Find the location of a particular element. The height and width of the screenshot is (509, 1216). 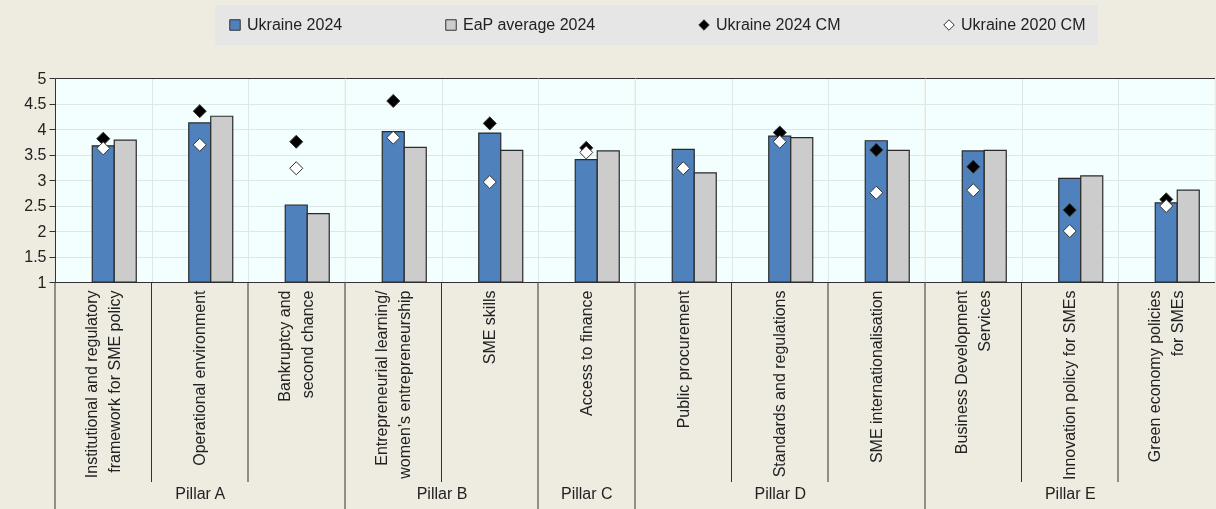

x-axis-title: Pillar A is located at coordinates (200, 493).